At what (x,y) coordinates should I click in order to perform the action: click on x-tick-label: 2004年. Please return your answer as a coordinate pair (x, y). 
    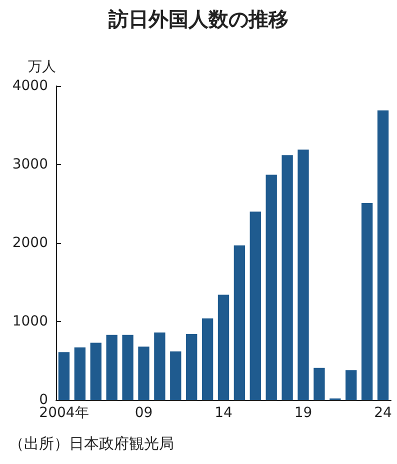
    Looking at the image, I should click on (64, 413).